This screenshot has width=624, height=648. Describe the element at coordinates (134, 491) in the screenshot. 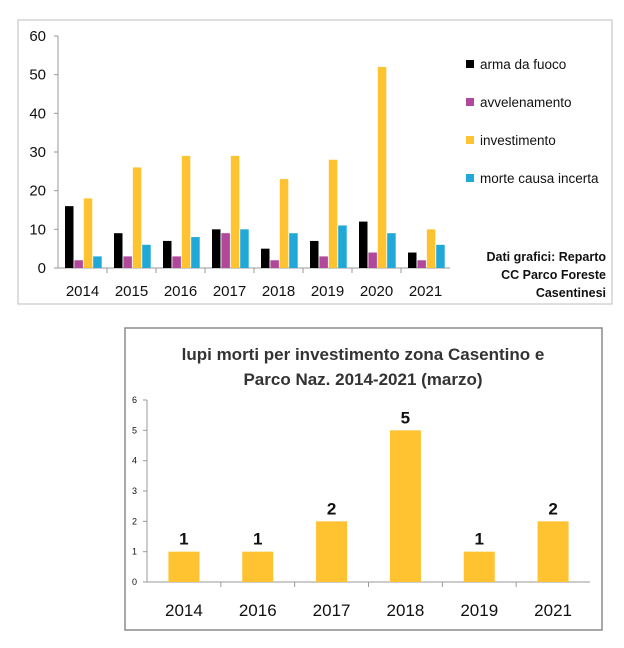

I see `chart2-y-tick-label: 3` at that location.